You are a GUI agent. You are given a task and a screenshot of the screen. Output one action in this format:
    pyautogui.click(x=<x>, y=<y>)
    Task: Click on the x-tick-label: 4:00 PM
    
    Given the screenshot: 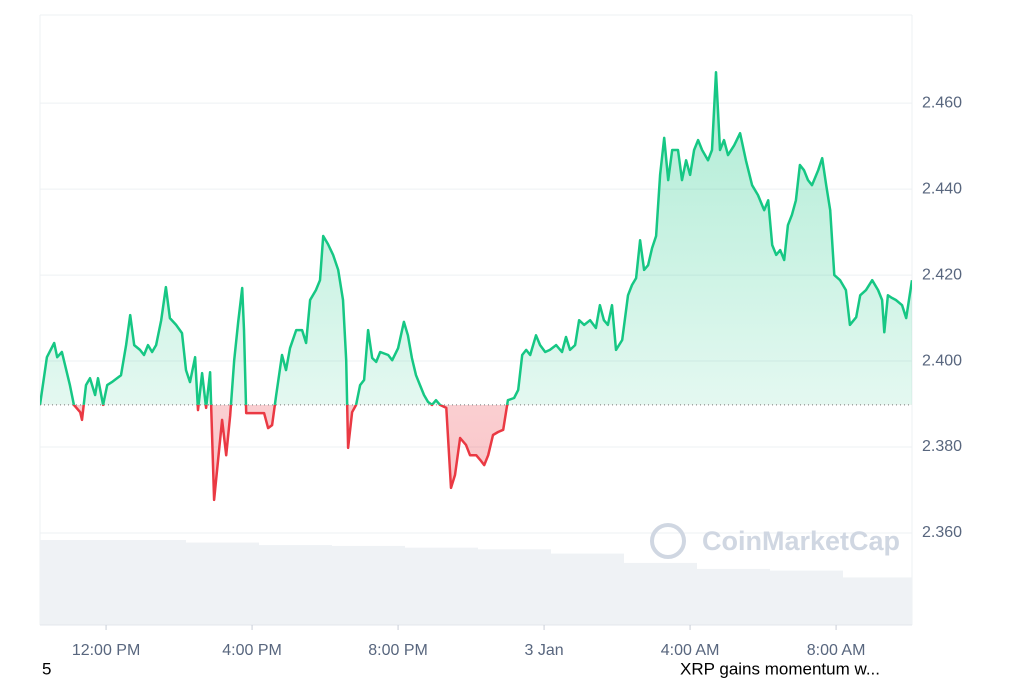 What is the action you would take?
    pyautogui.click(x=252, y=650)
    